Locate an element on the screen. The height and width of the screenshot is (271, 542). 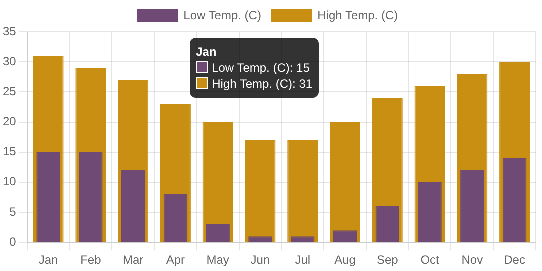
legend-label: High Temp. (C) is located at coordinates (358, 15).